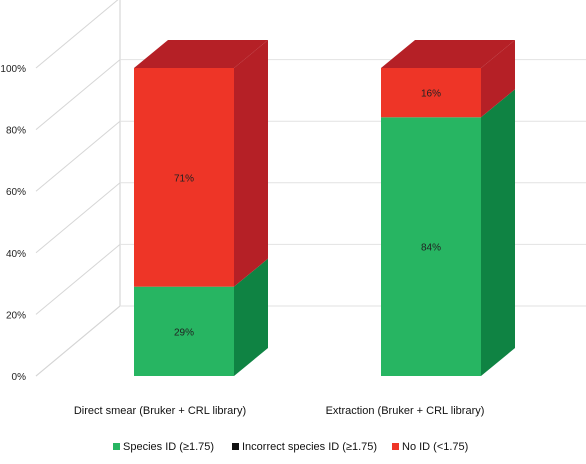 This screenshot has width=586, height=464. What do you see at coordinates (16, 254) in the screenshot?
I see `y-tick-label: 40%` at bounding box center [16, 254].